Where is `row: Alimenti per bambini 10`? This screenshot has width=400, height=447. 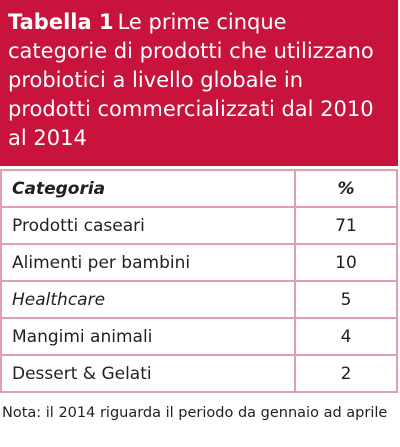
row: Alimenti per bambini 10 is located at coordinates (199, 262).